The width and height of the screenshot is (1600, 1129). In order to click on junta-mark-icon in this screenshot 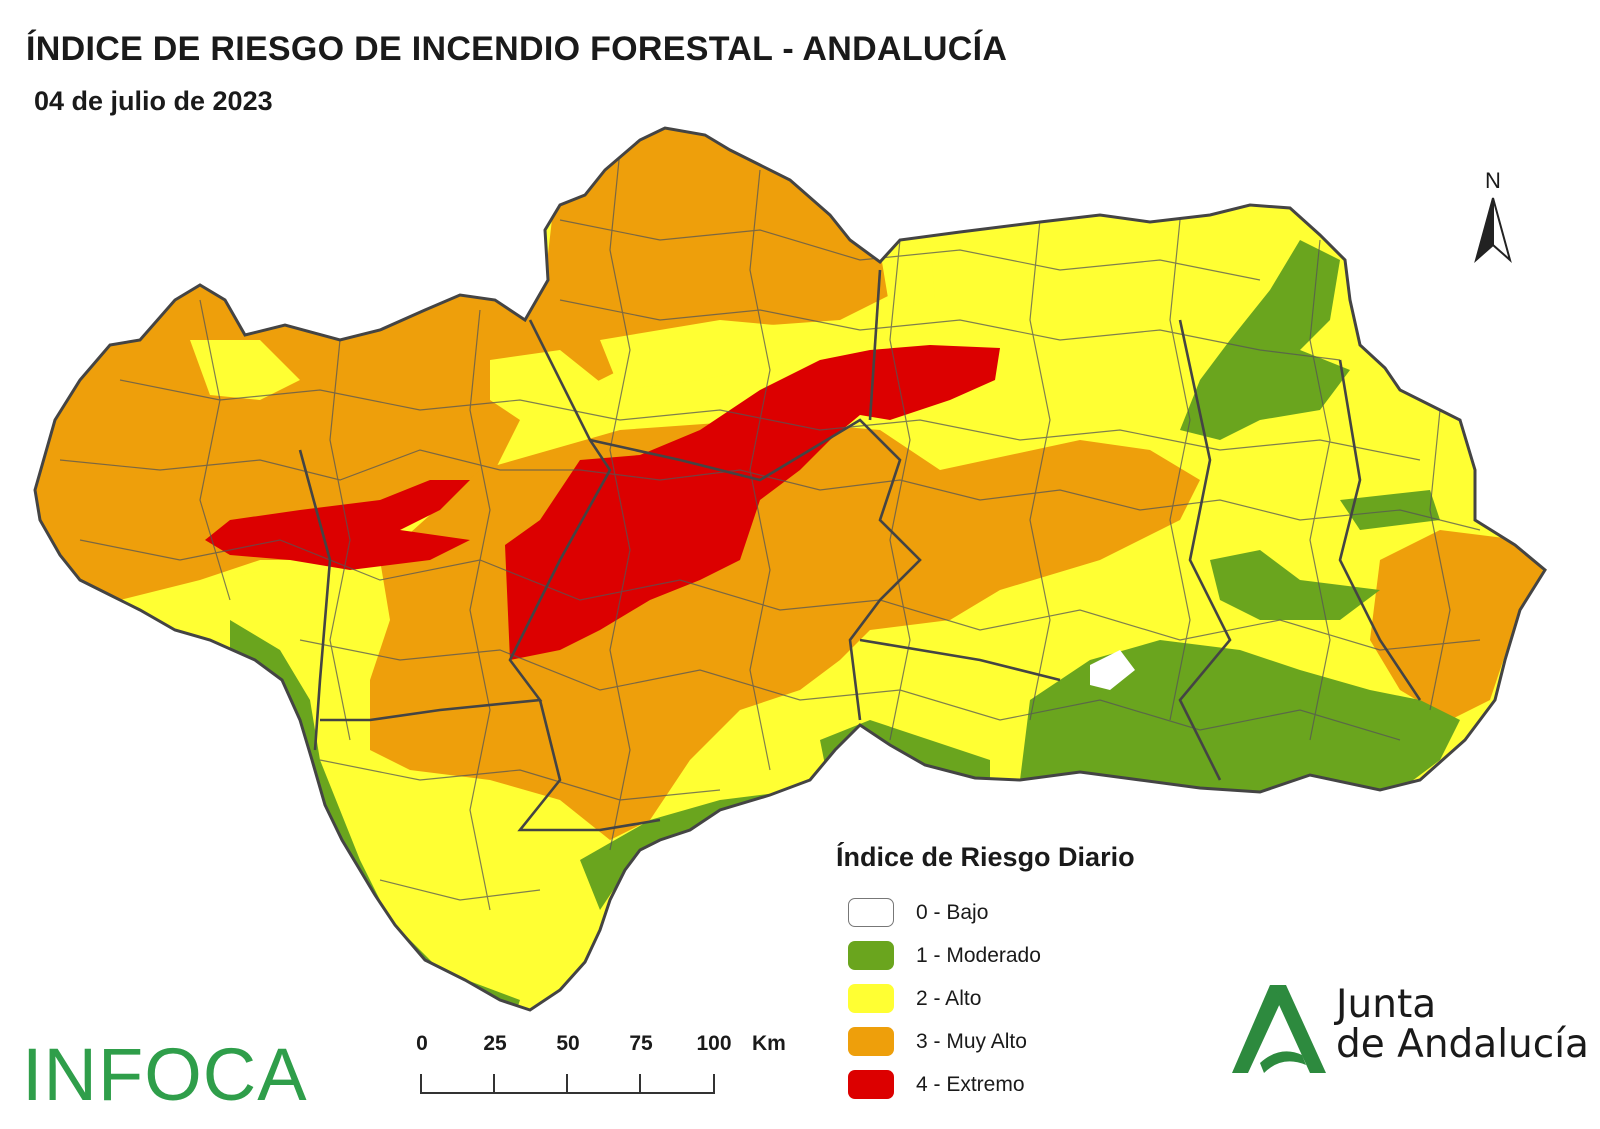, I will do `click(1279, 1029)`.